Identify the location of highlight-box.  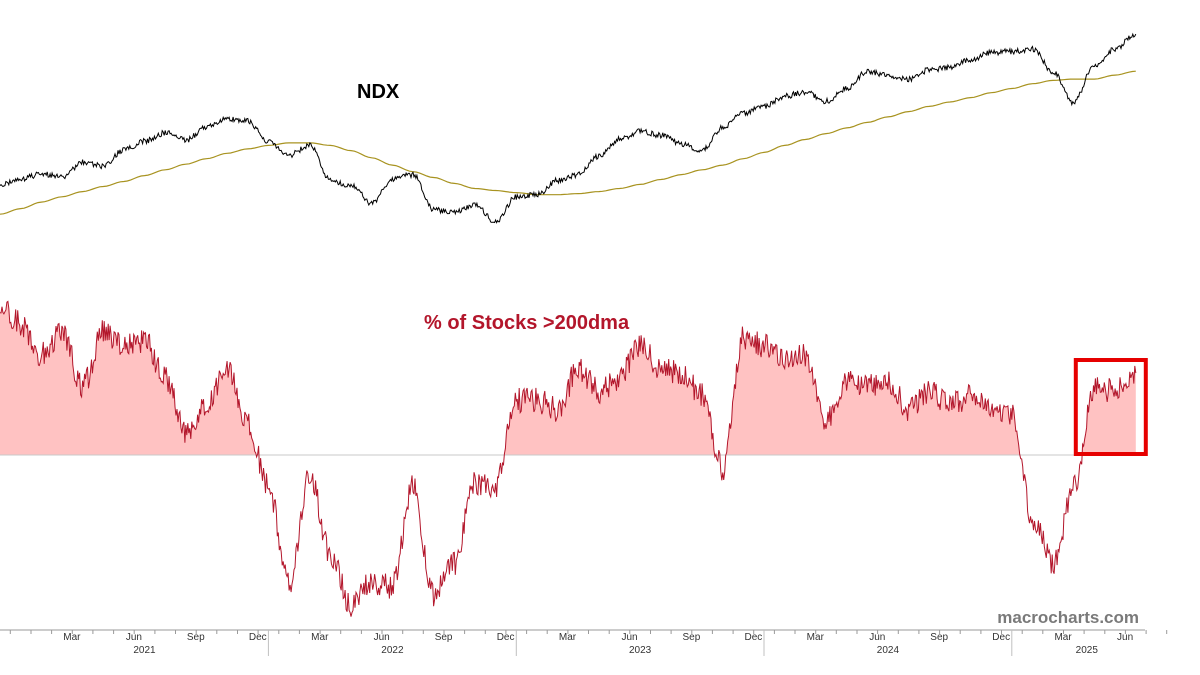
(1110, 407).